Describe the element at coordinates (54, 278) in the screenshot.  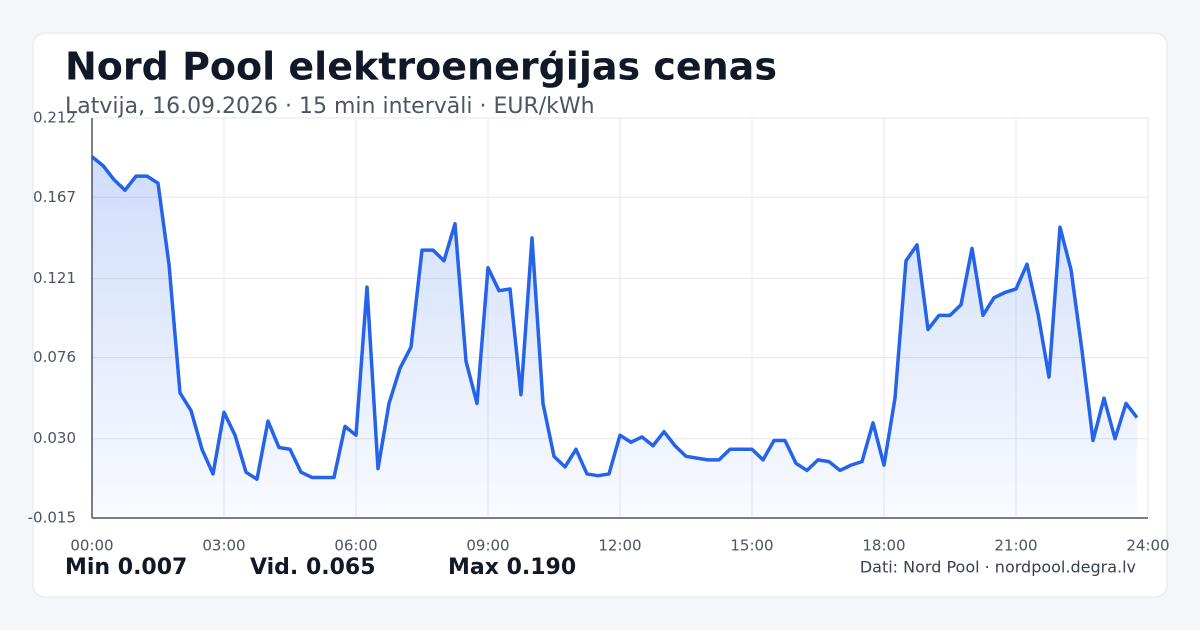
I see `y-tick-label: 0.121` at that location.